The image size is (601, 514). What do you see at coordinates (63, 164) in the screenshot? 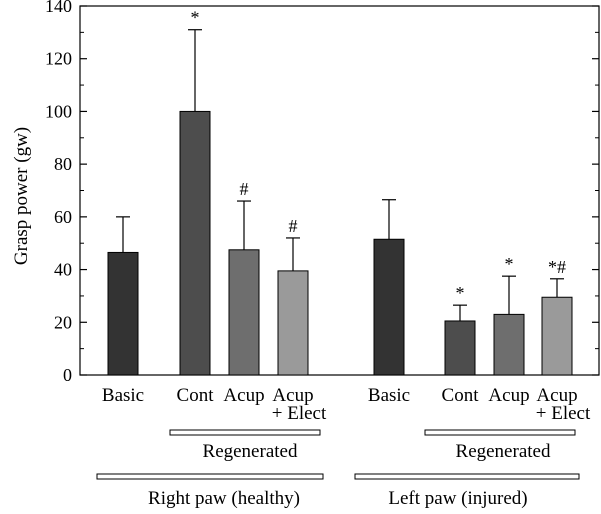
I see `y-tick-label: 80` at bounding box center [63, 164].